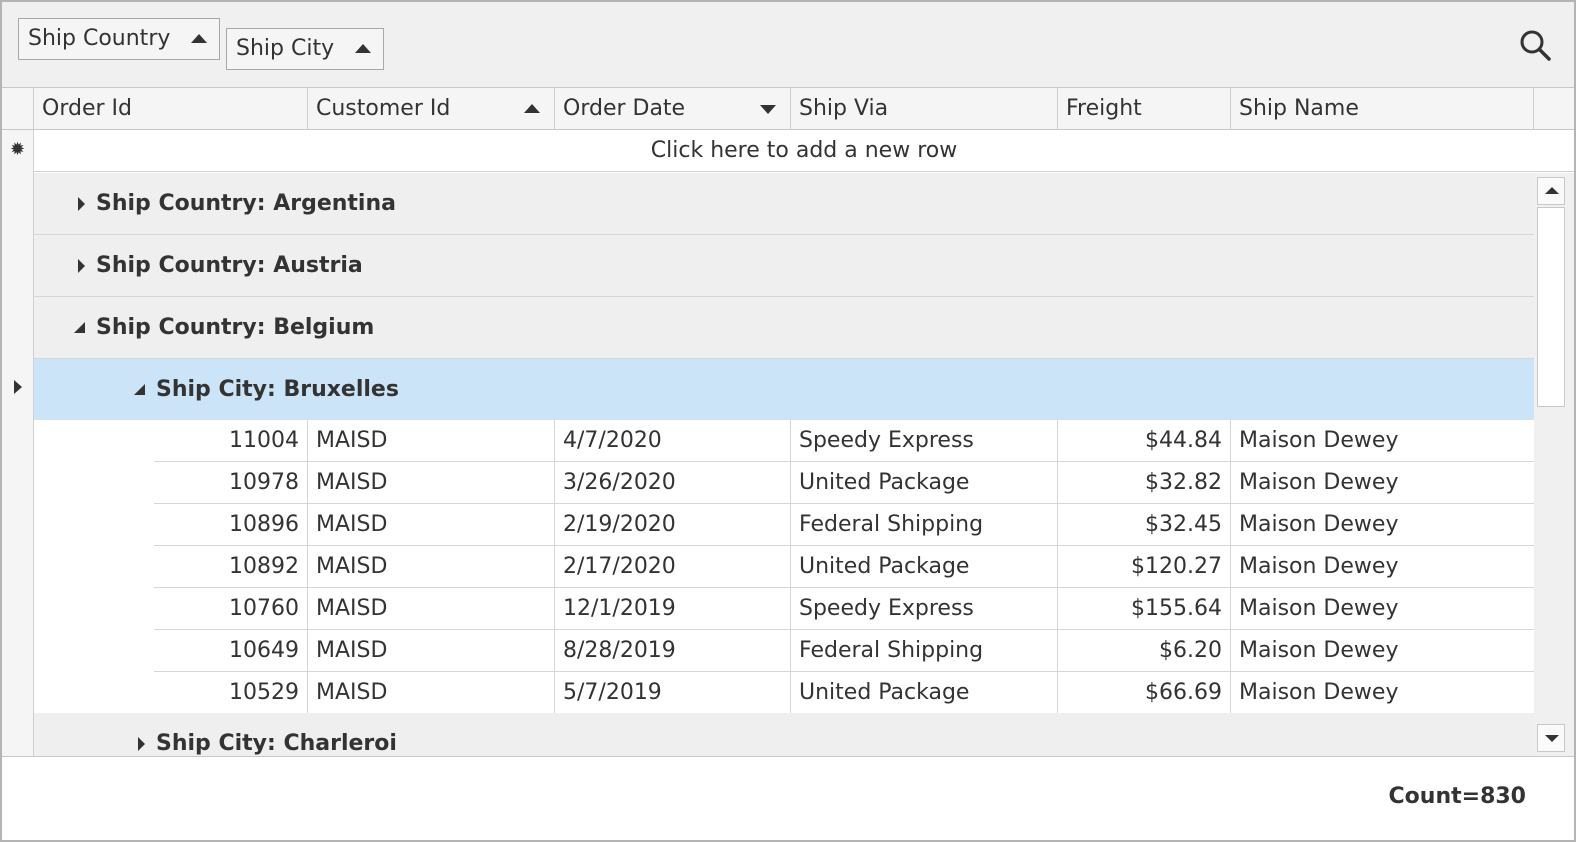 This screenshot has height=842, width=1576. Describe the element at coordinates (235, 327) in the screenshot. I see `group-label: Ship Country: Belgium` at that location.